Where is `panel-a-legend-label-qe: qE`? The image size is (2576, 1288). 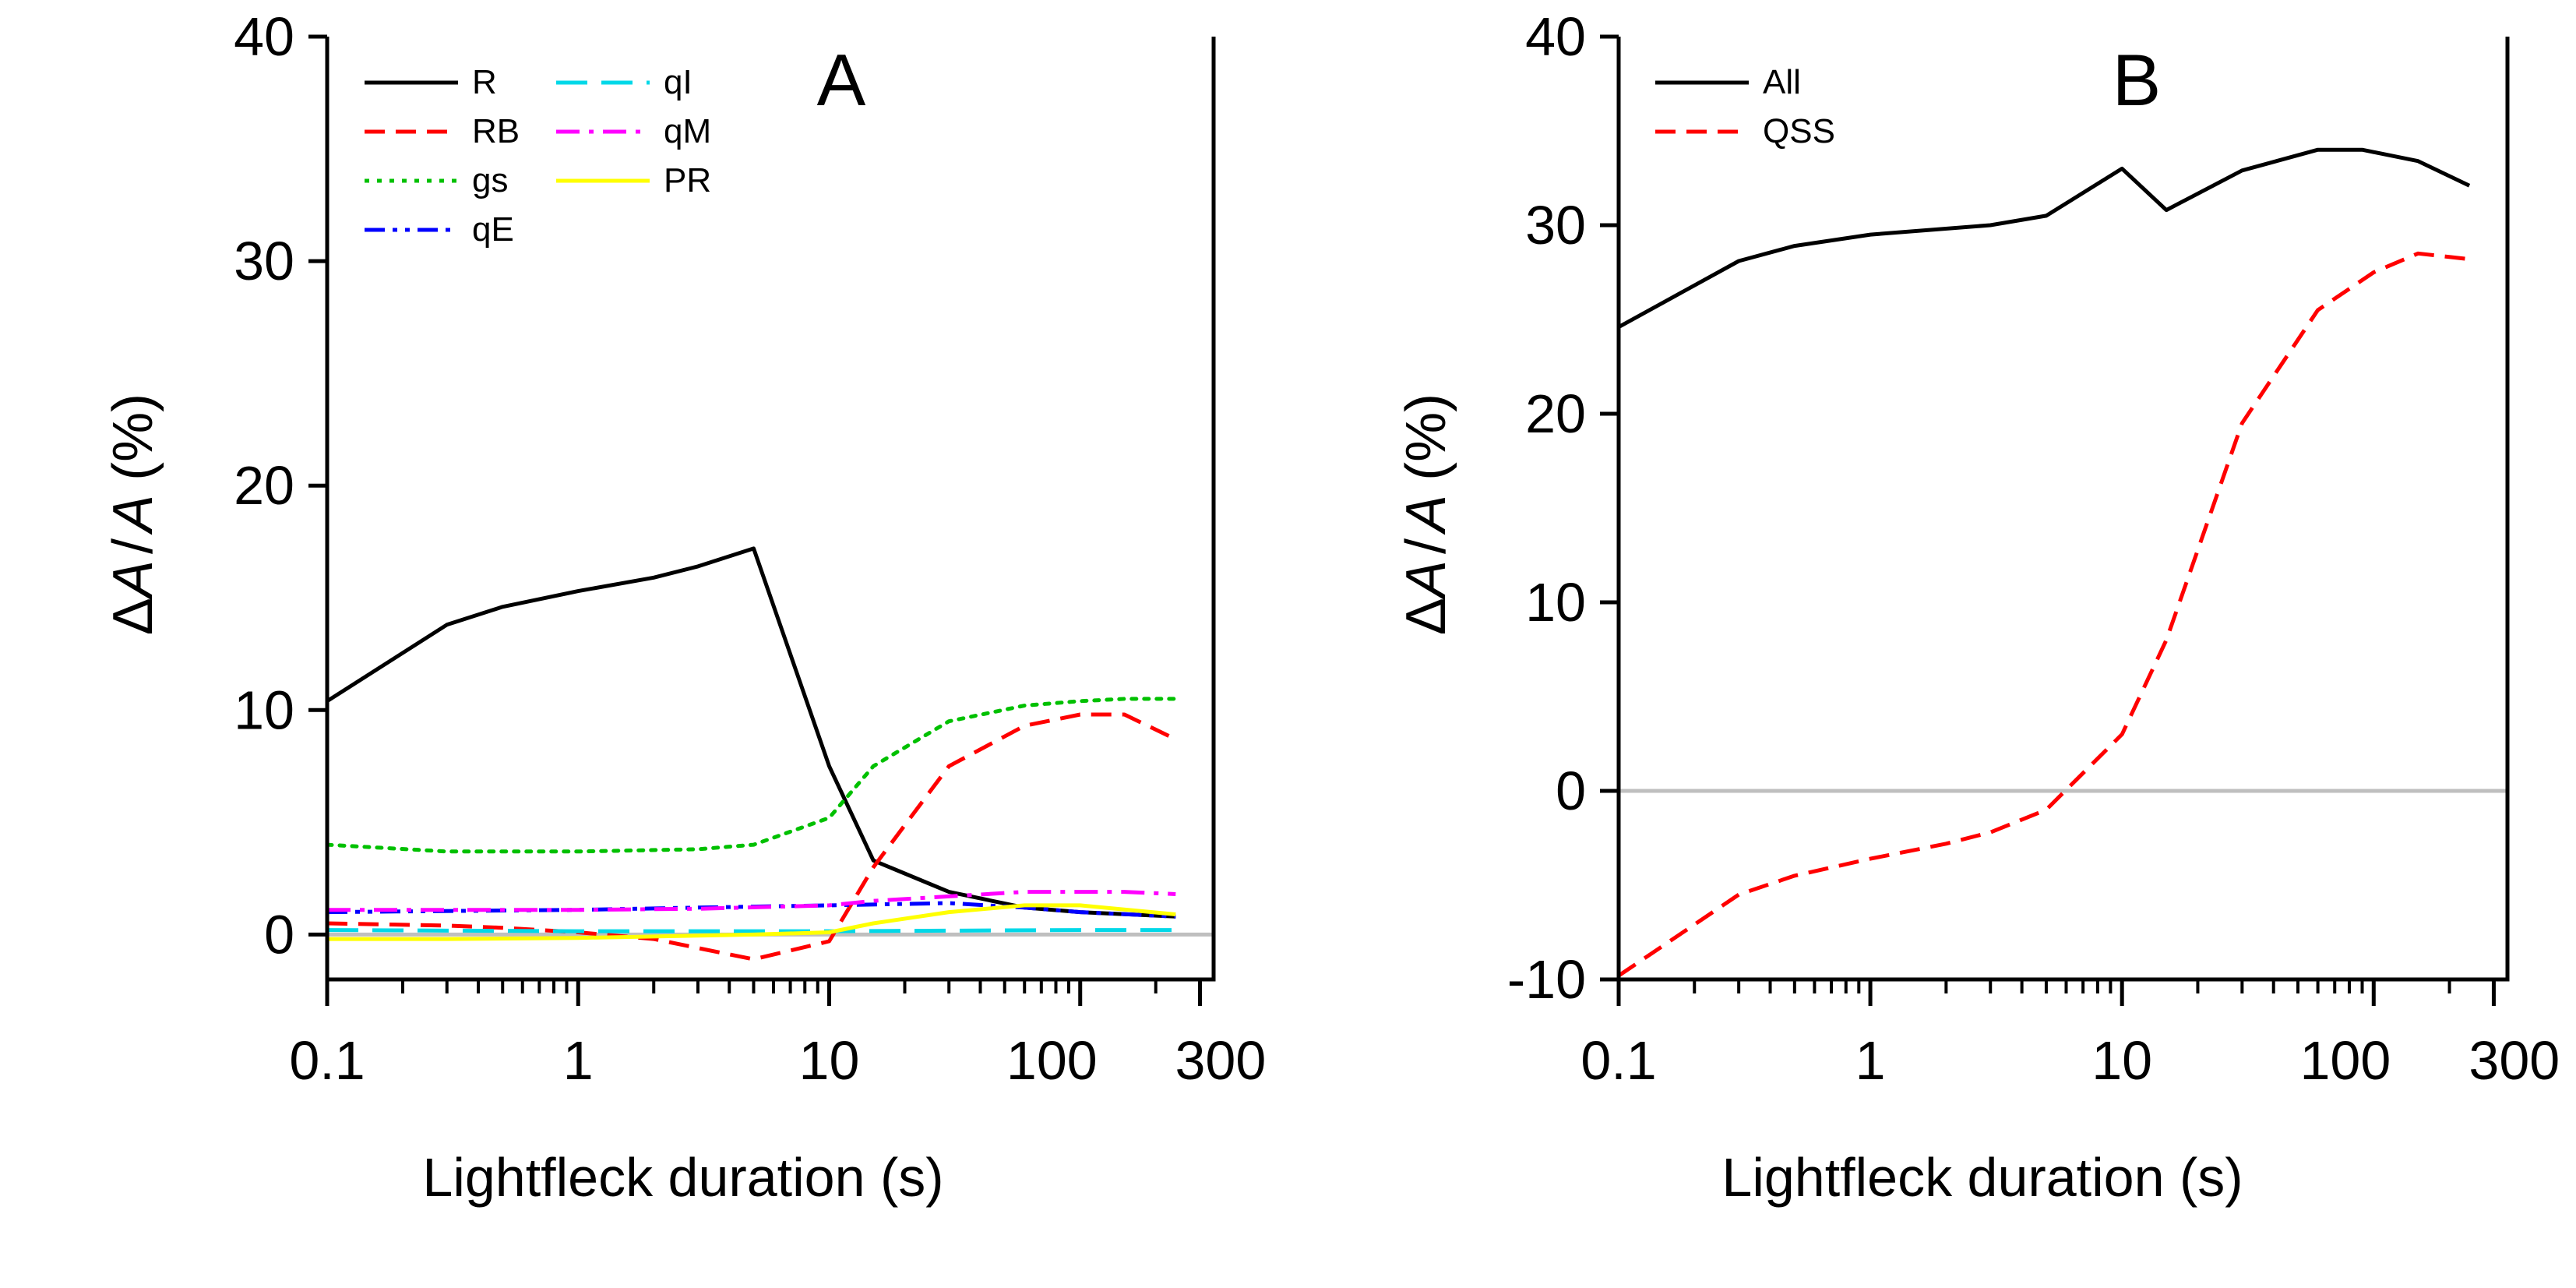
panel-a-legend-label-qe: qE is located at coordinates (493, 229).